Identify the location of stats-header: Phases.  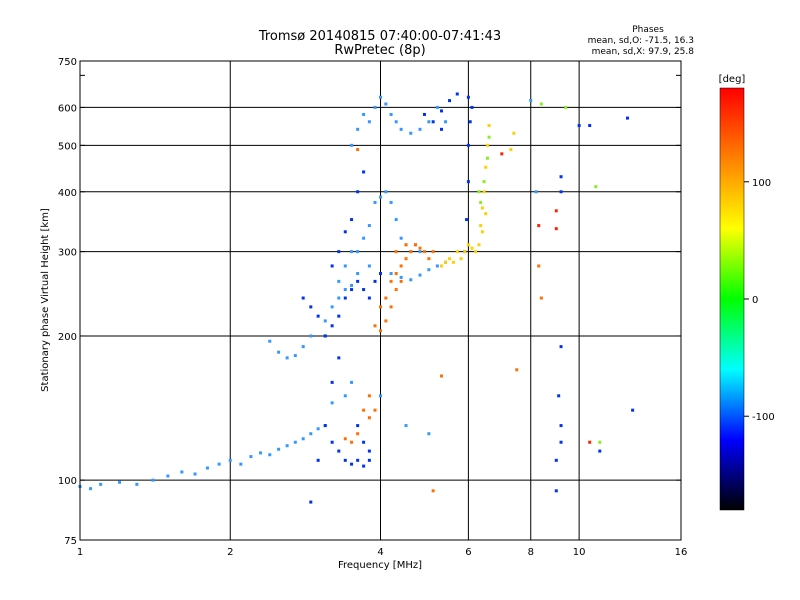
(648, 30).